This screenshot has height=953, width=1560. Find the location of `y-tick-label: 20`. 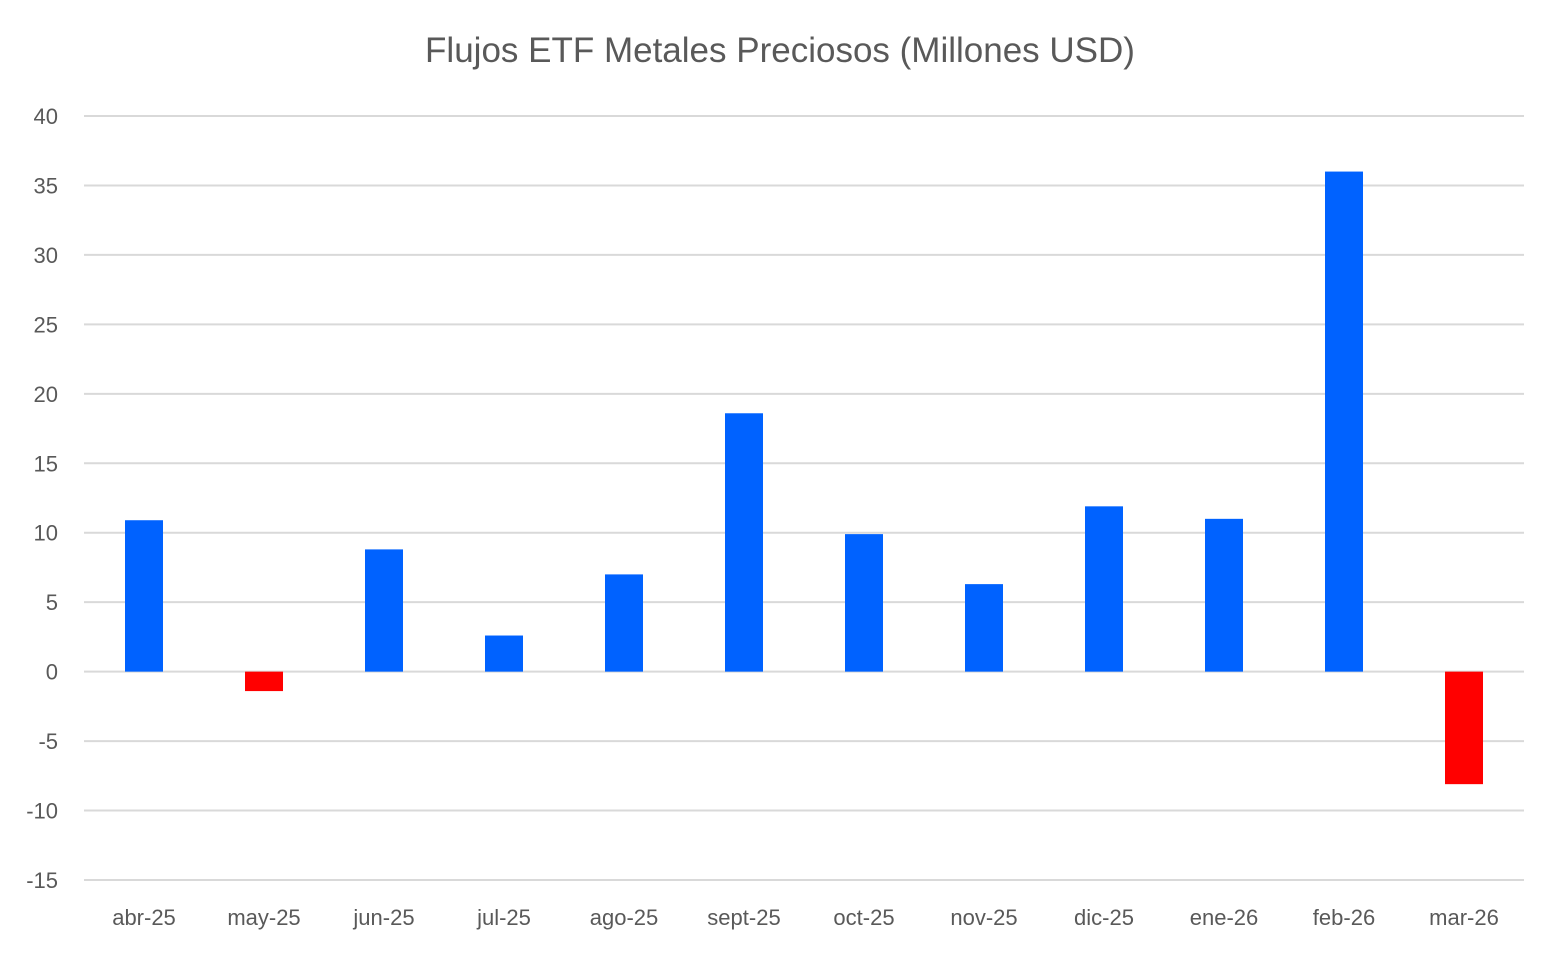

y-tick-label: 20 is located at coordinates (46, 394).